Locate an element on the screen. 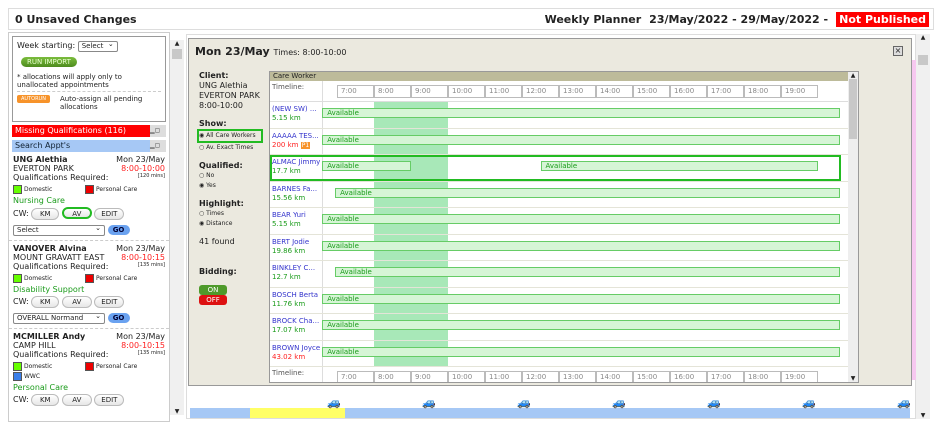  hour-label: 18:00 is located at coordinates (762, 376).